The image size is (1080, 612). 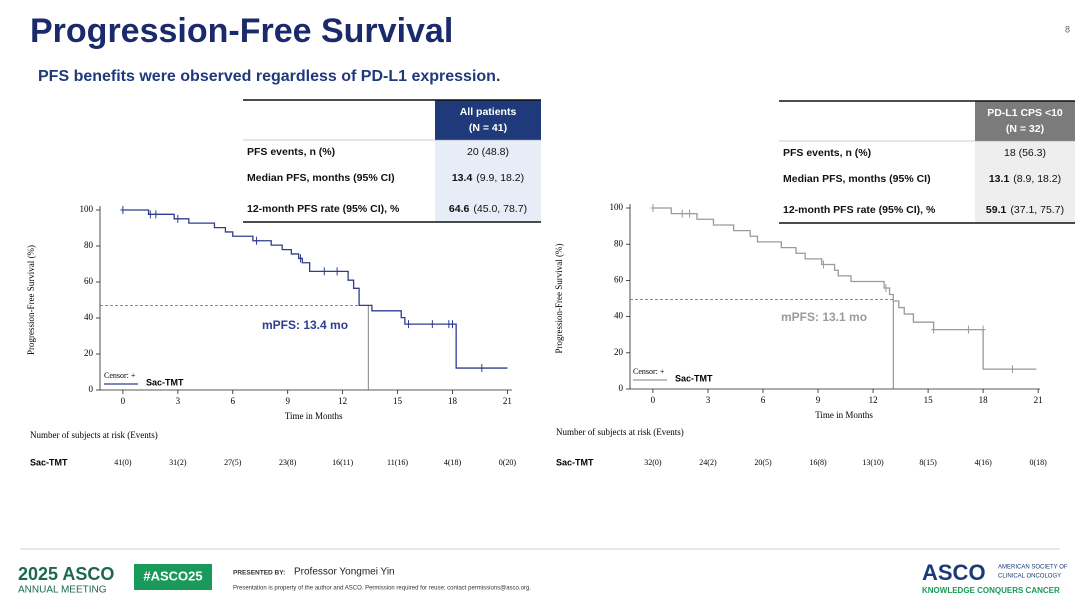 I want to click on risk-value: 16(11), so click(x=342, y=462).